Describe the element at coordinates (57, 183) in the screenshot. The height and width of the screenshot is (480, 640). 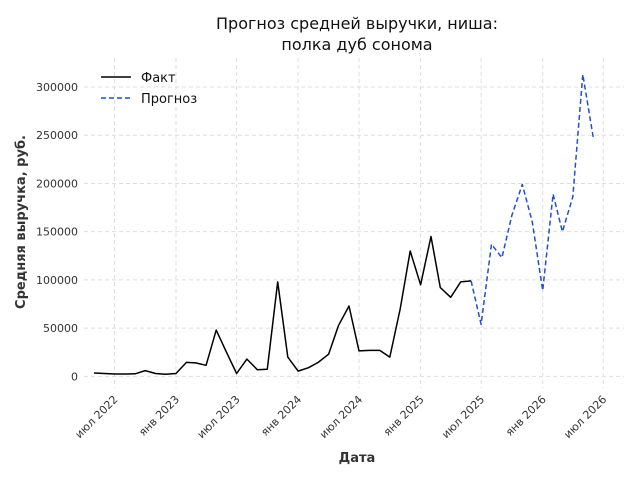
I see `y-tick-label: 200000` at that location.